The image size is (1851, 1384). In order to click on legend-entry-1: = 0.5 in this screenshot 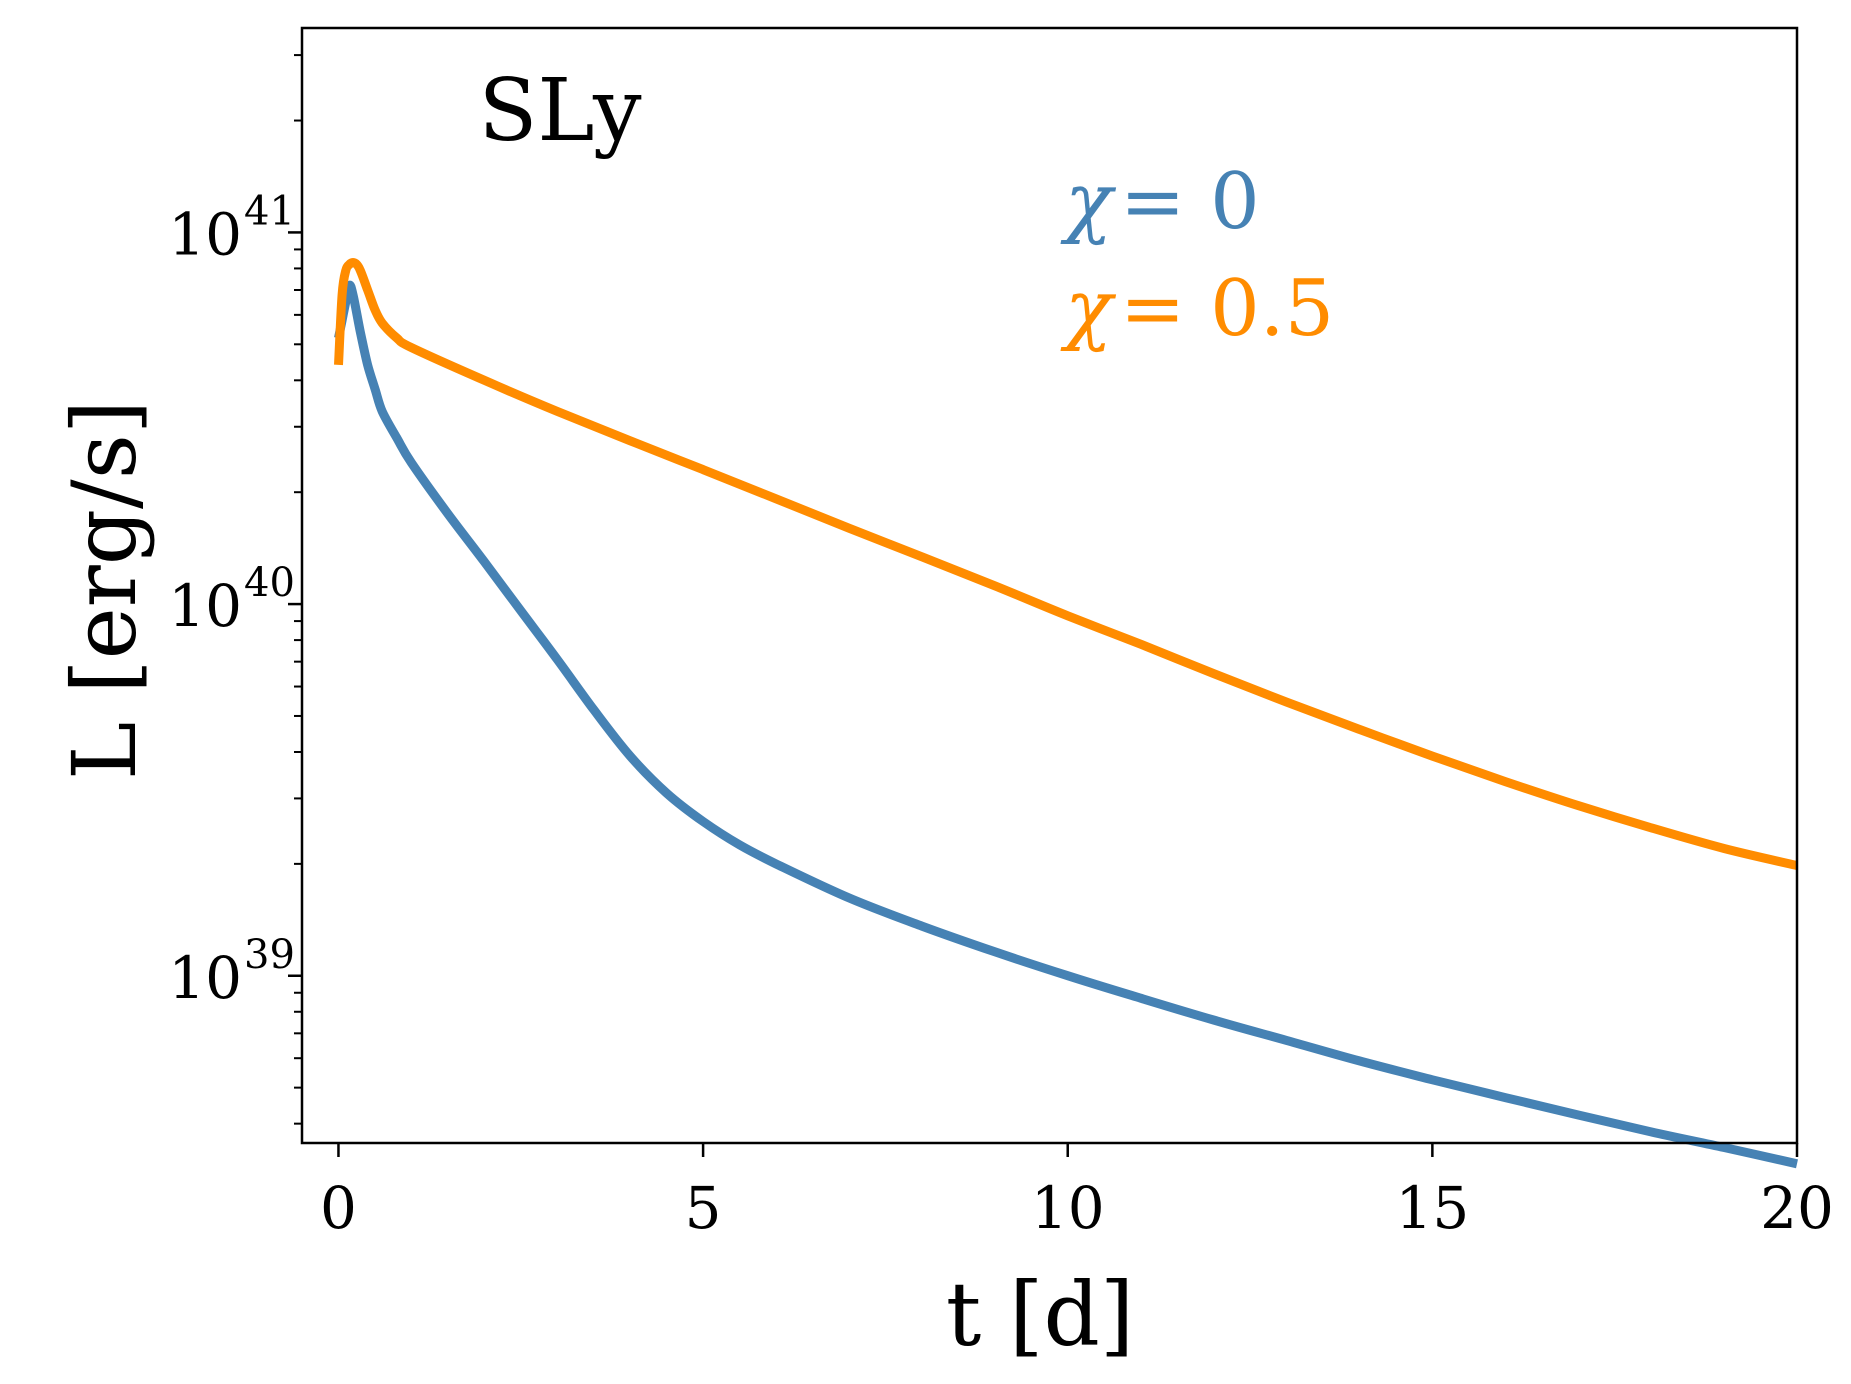, I will do `click(1227, 309)`.